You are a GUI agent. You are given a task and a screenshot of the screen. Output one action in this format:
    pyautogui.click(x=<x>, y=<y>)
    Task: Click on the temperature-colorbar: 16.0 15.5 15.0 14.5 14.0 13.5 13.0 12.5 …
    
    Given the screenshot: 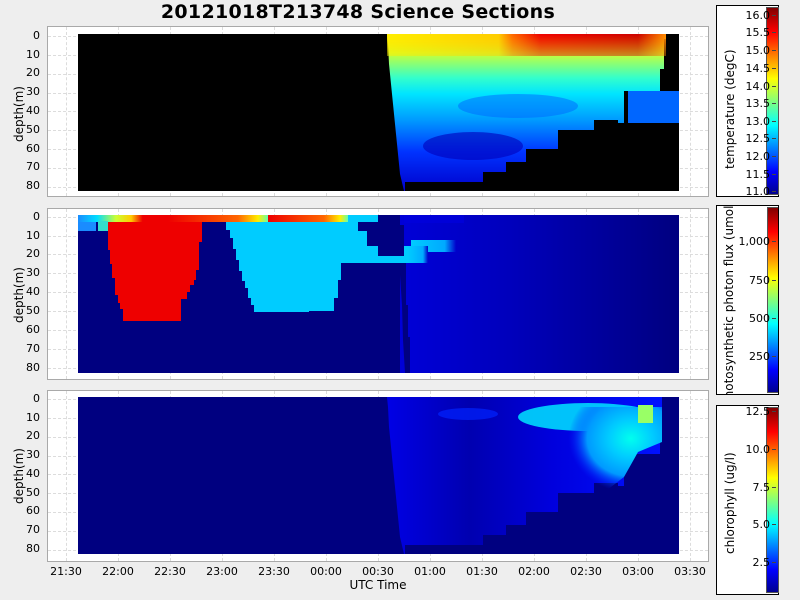 What is the action you would take?
    pyautogui.click(x=747, y=101)
    